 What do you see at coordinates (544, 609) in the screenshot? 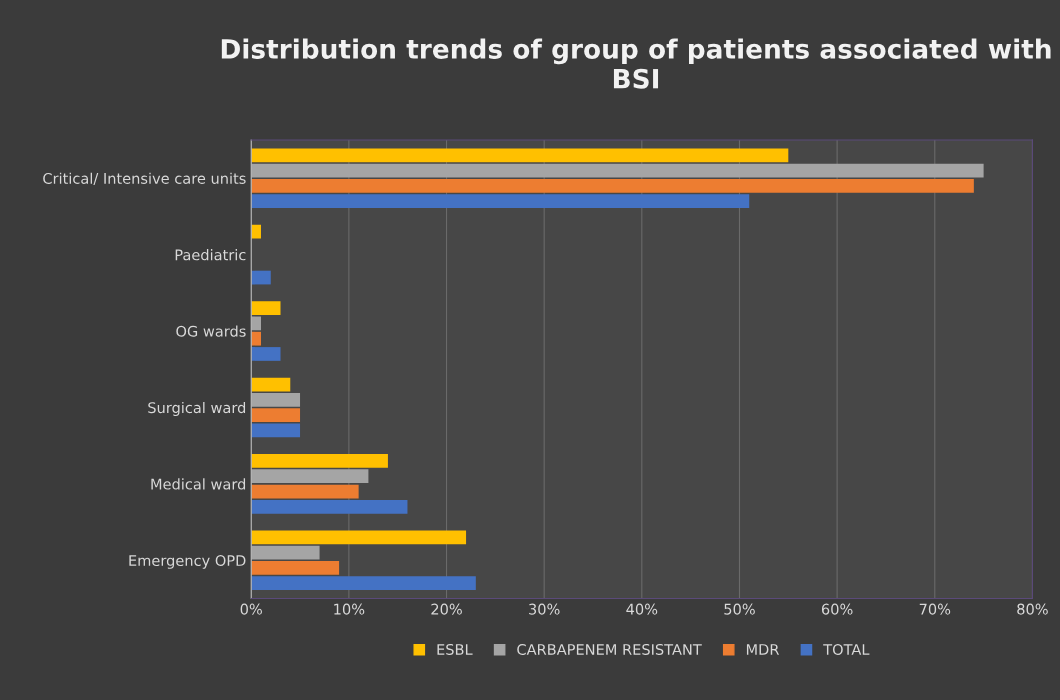
I see `x-tick-label: 30%` at bounding box center [544, 609].